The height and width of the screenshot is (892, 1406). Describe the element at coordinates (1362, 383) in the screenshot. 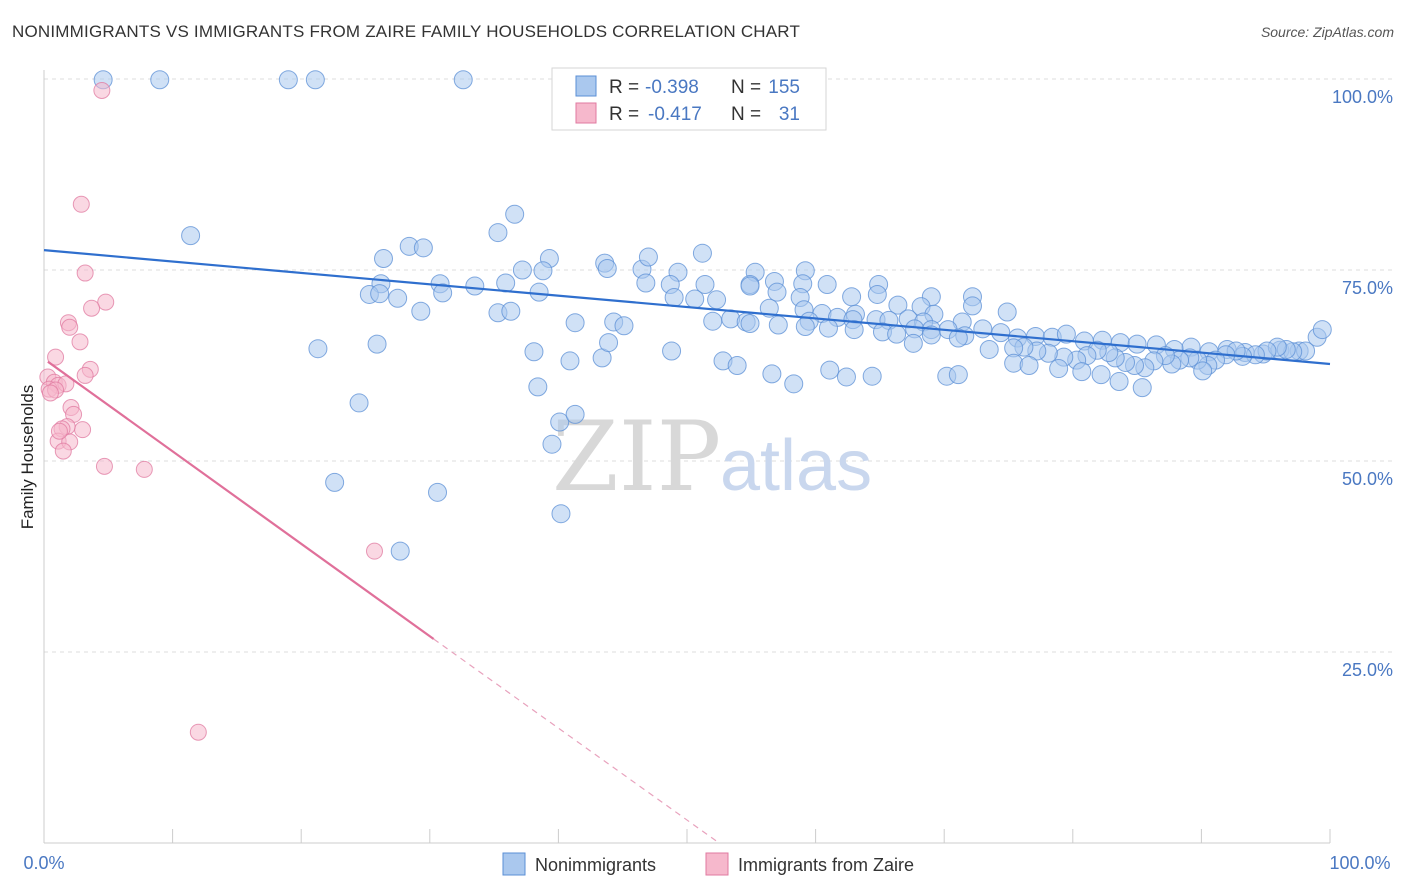

I see `y-tick-labels: 25.0% 50.0% 75.0% 100.0%` at that location.